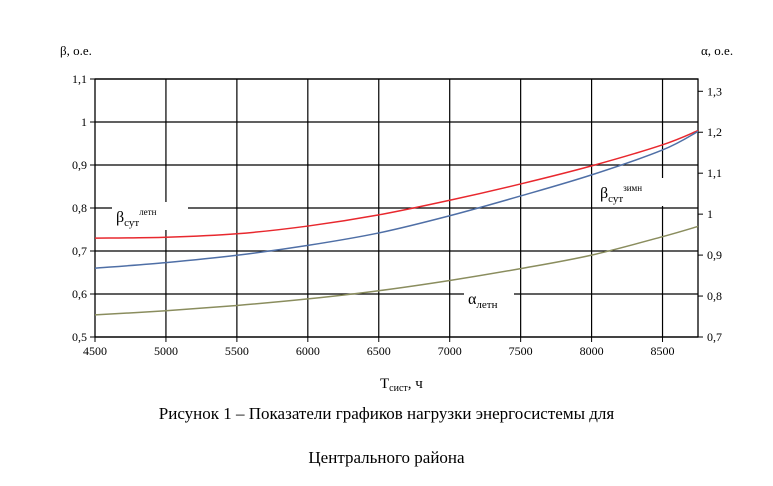 Image resolution: width=773 pixels, height=486 pixels. I want to click on x-tick-label: 6000, so click(308, 351).